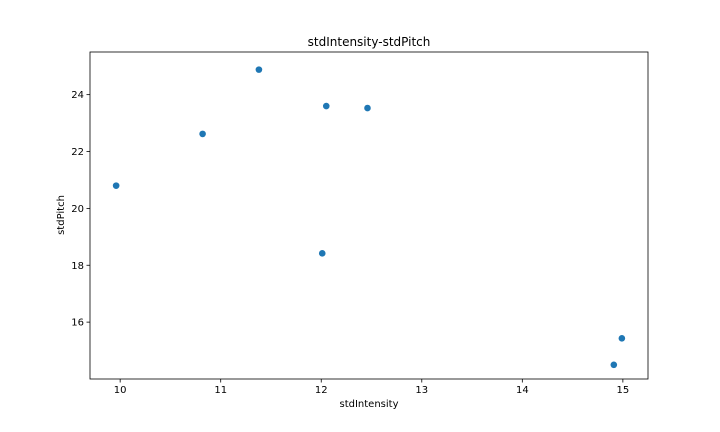 Image resolution: width=720 pixels, height=432 pixels. What do you see at coordinates (622, 390) in the screenshot?
I see `x-tick-label: 15` at bounding box center [622, 390].